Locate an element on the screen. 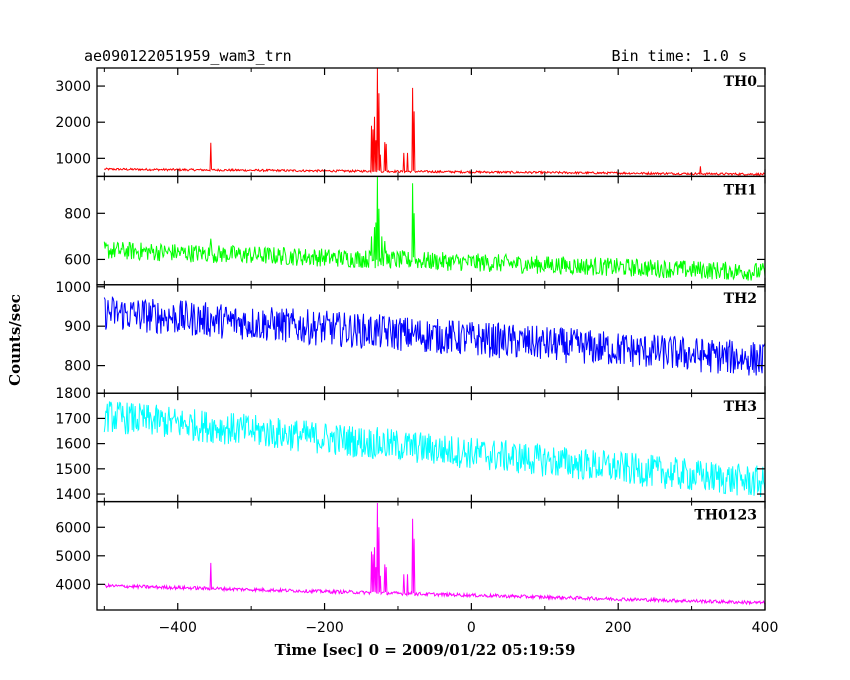  panel-th2: 800 900 1000 TH2 is located at coordinates (410, 337).